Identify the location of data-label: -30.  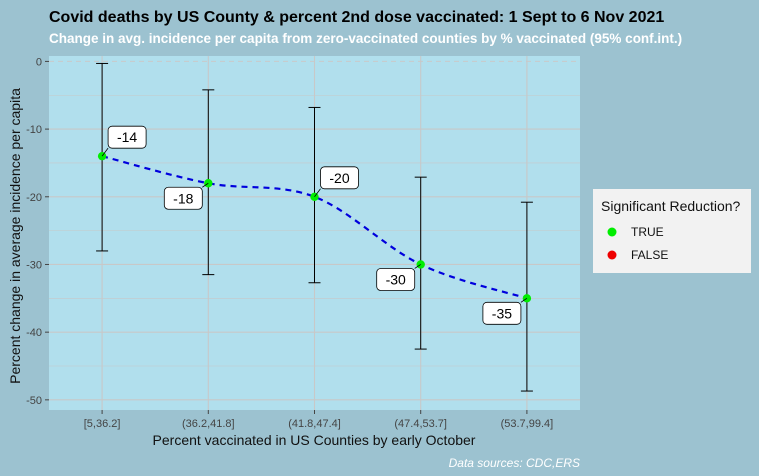
(398, 277).